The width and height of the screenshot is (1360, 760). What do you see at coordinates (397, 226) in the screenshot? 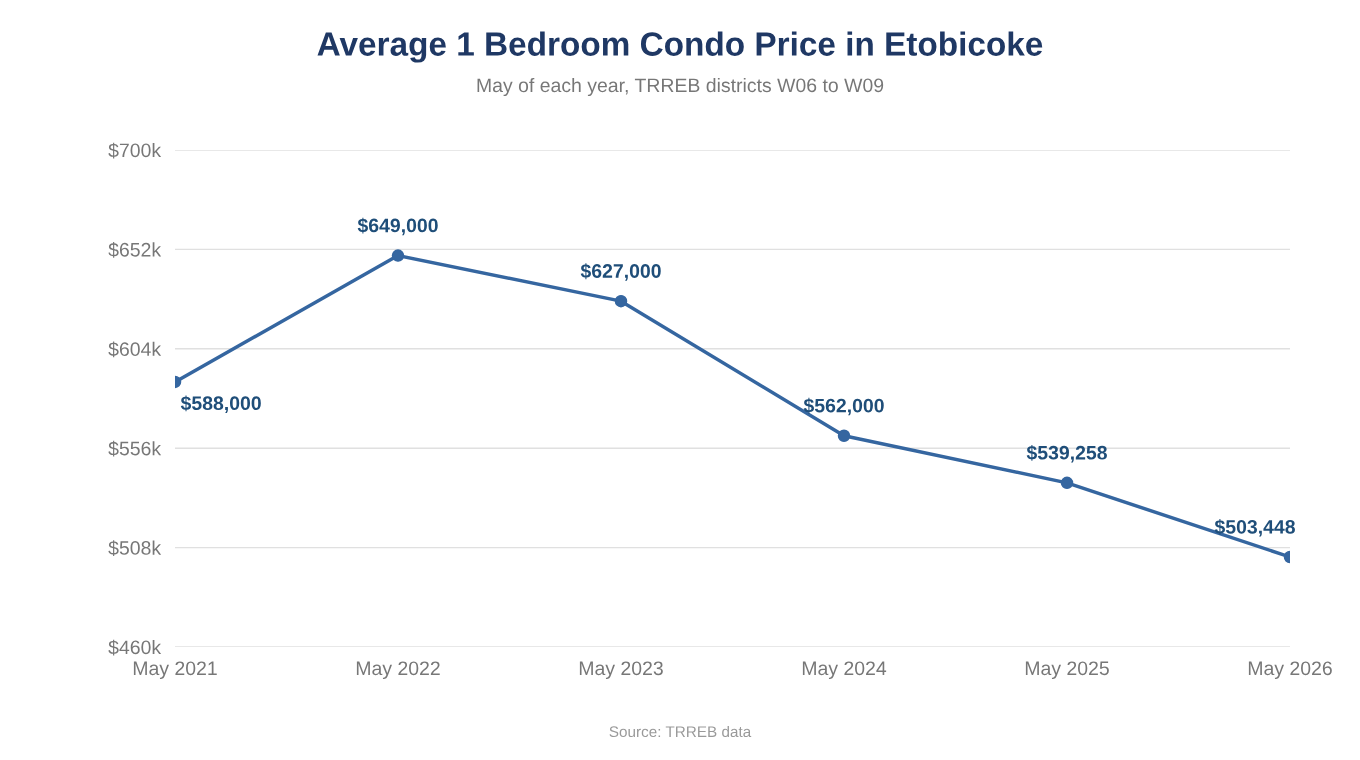
I see `data-label: $649,000` at bounding box center [397, 226].